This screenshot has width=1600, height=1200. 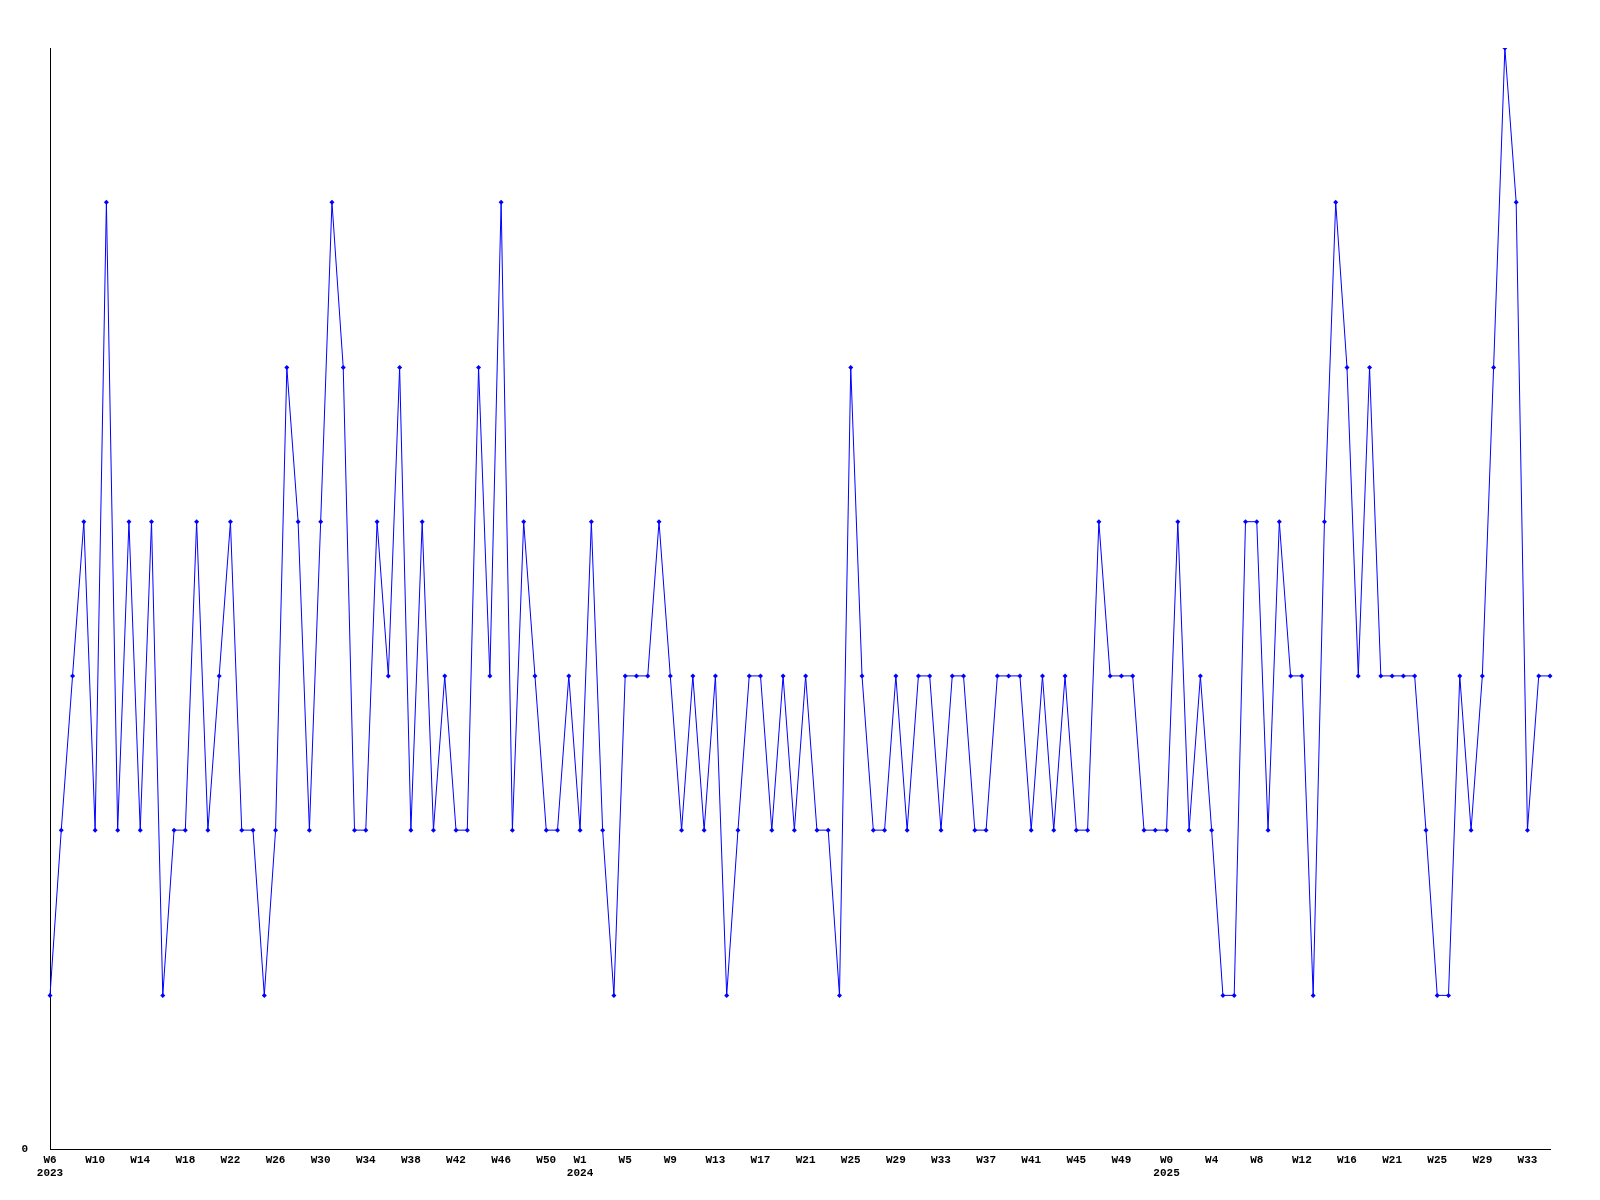 I want to click on x-tick-label: W9, so click(x=670, y=1159).